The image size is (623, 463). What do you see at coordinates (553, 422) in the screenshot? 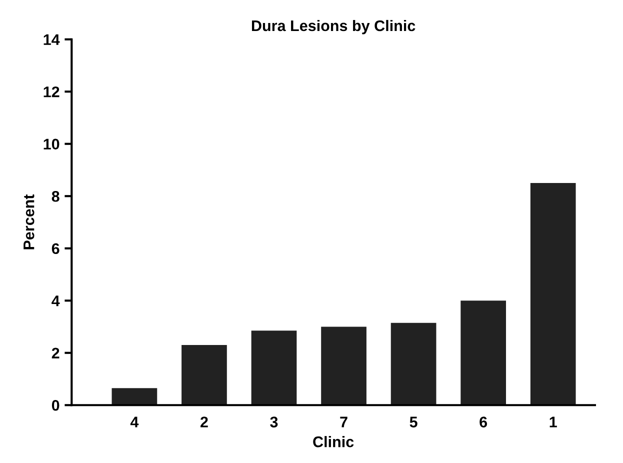
I see `x-tick-label: 1` at bounding box center [553, 422].